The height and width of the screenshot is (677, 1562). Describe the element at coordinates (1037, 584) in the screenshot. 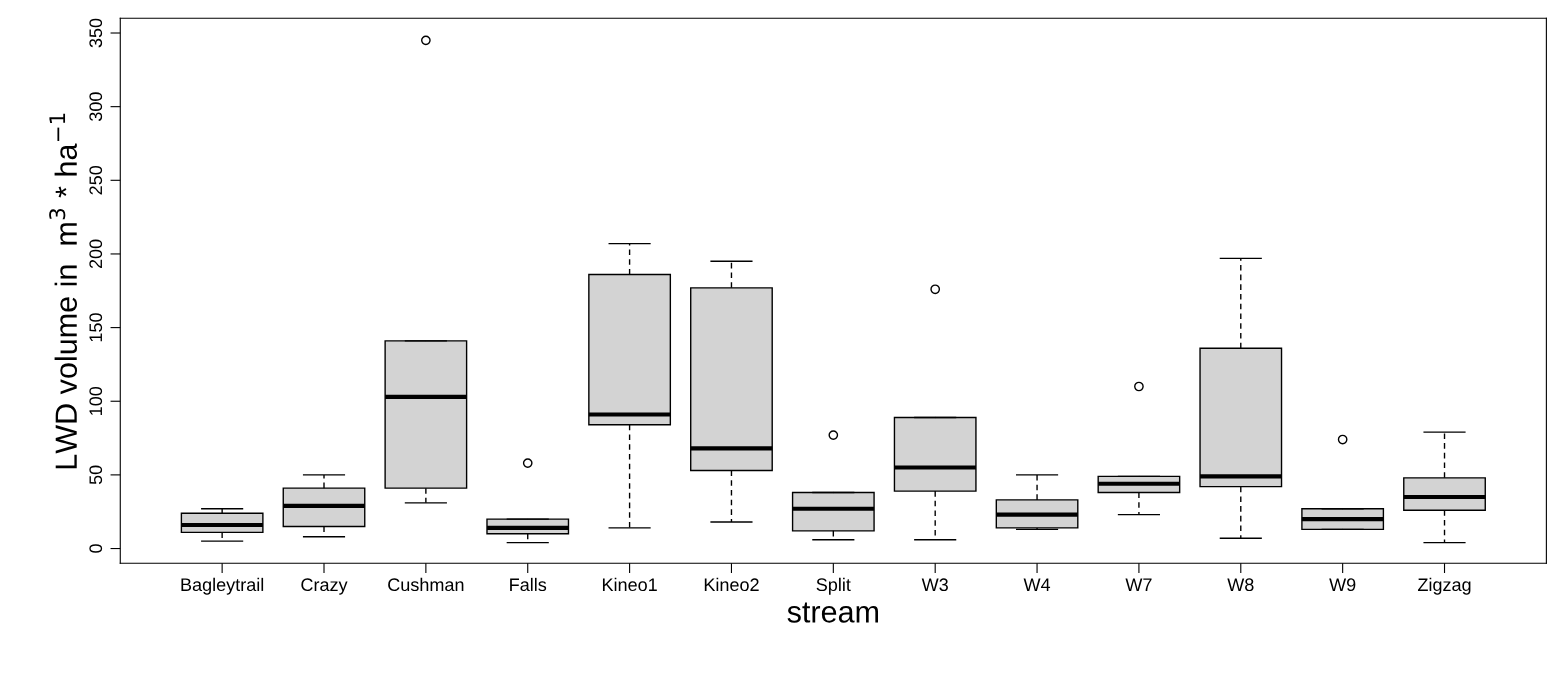

I see `x-tick-label: W4` at that location.